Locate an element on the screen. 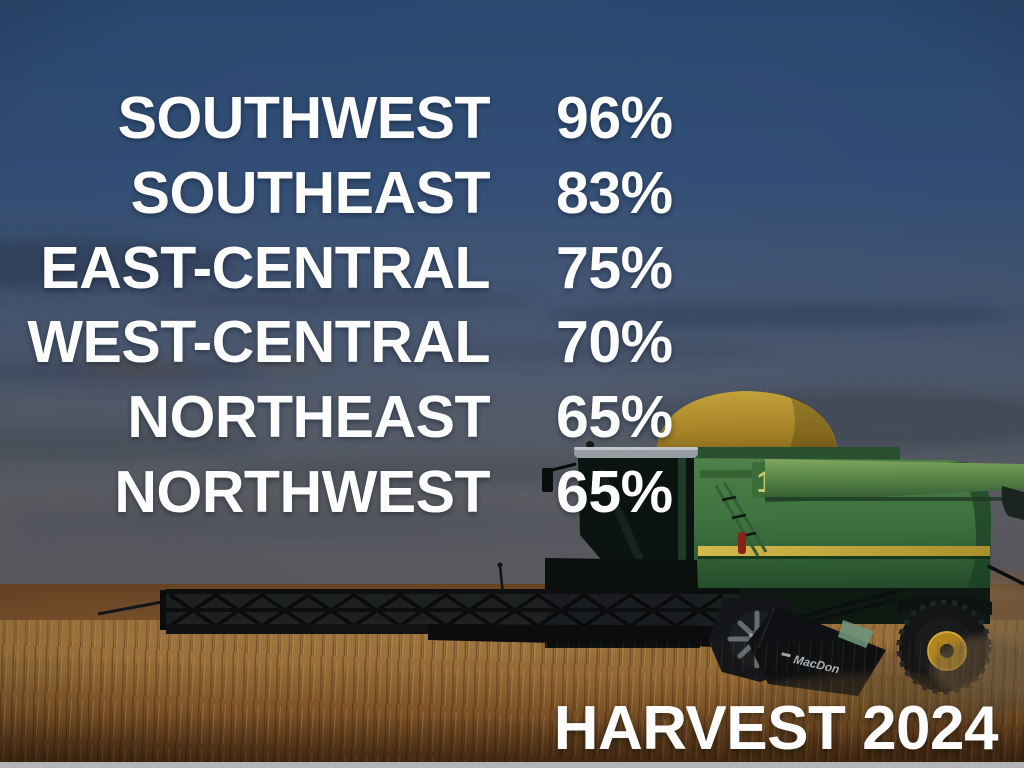 This screenshot has width=1024, height=768. page-title: HARVEST 2024 is located at coordinates (776, 728).